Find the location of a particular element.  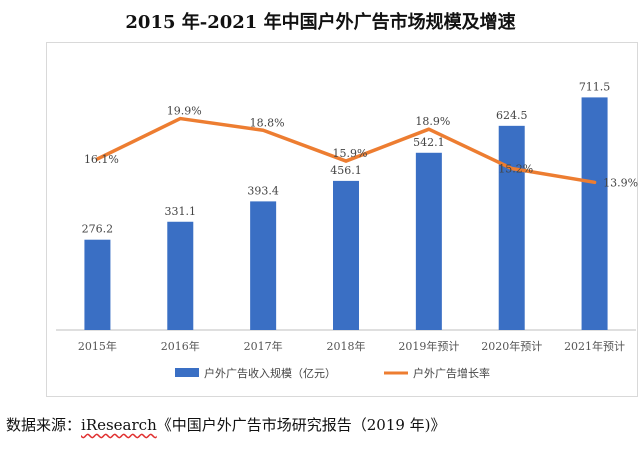

source-report: 《中国户外广告市场研究报告（2019 年)》 is located at coordinates (301, 425).